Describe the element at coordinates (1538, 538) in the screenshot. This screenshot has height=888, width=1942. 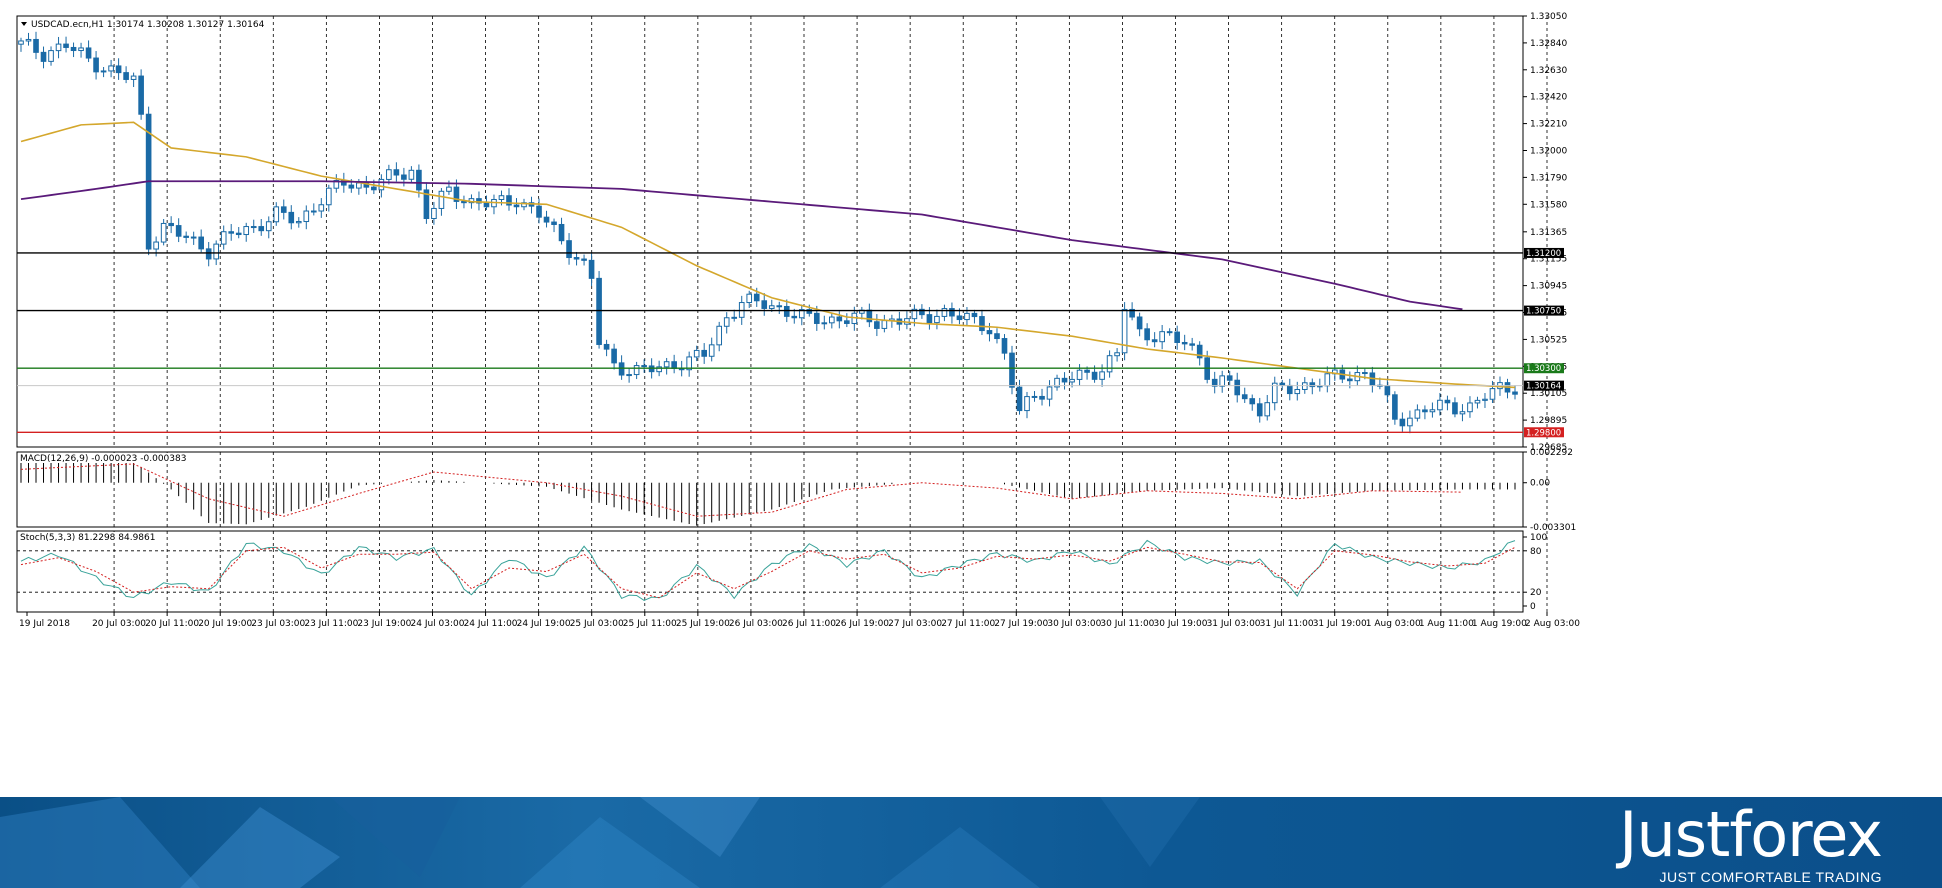
I see `stoch-tick-label: 100` at that location.